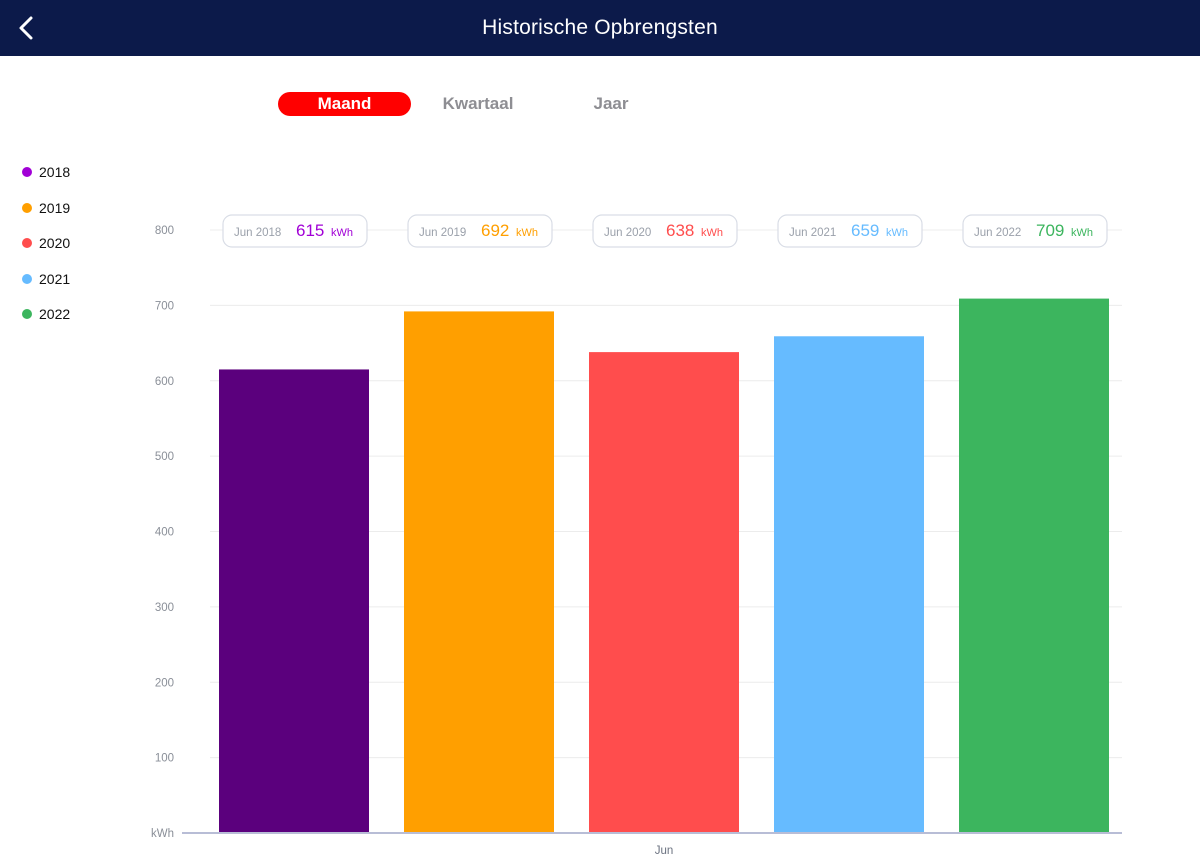  I want to click on legend-label: 2021, so click(55, 278).